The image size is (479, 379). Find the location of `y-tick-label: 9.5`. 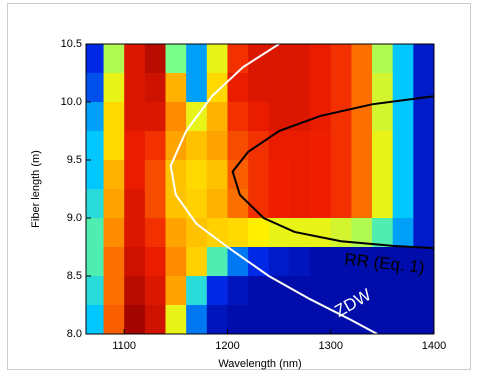

y-tick-label: 9.5 is located at coordinates (74, 160).